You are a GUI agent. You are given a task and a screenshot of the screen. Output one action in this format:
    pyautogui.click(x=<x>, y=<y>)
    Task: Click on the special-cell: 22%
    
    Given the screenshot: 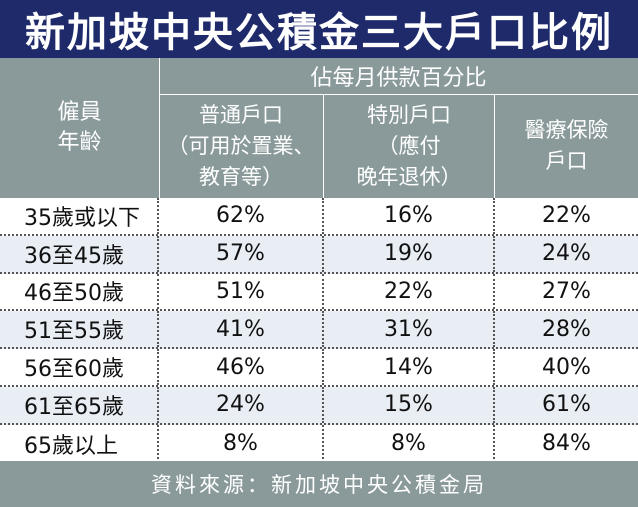 What is the action you would take?
    pyautogui.click(x=409, y=291)
    